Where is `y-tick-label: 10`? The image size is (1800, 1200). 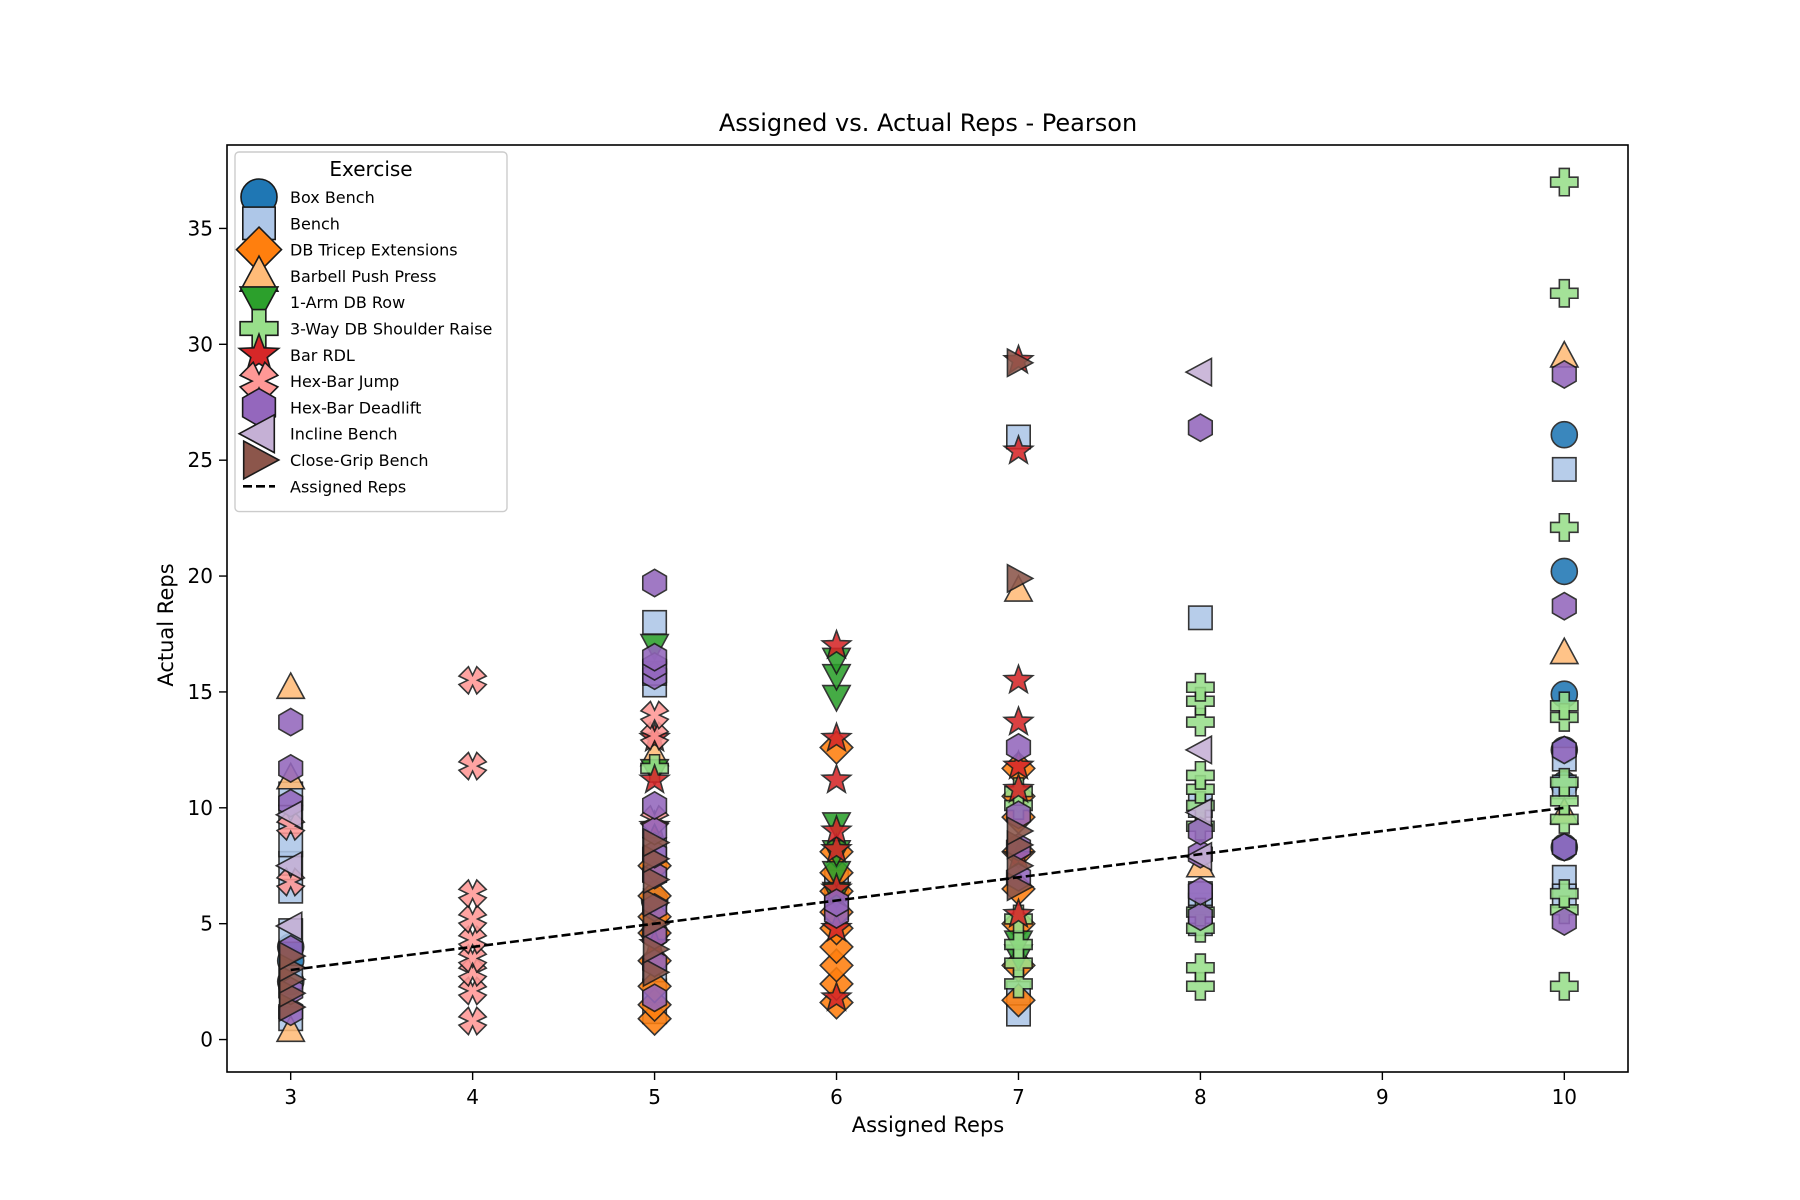 y-tick-label: 10 is located at coordinates (200, 808).